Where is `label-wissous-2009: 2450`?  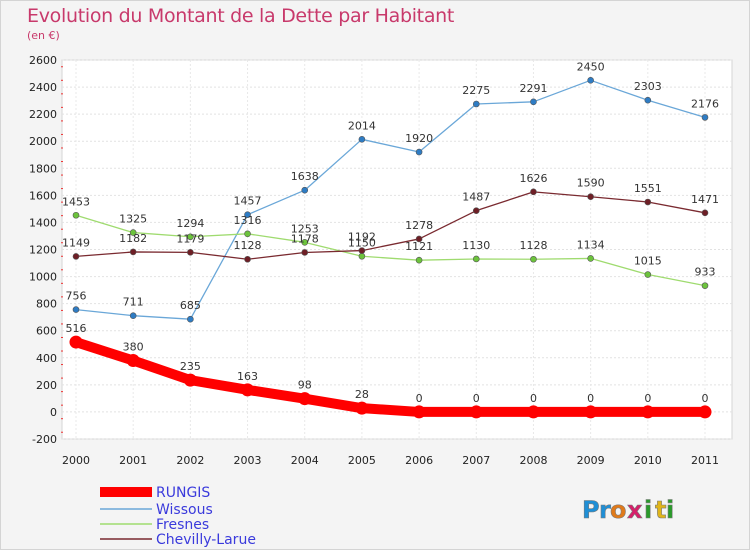
label-wissous-2009: 2450 is located at coordinates (591, 66).